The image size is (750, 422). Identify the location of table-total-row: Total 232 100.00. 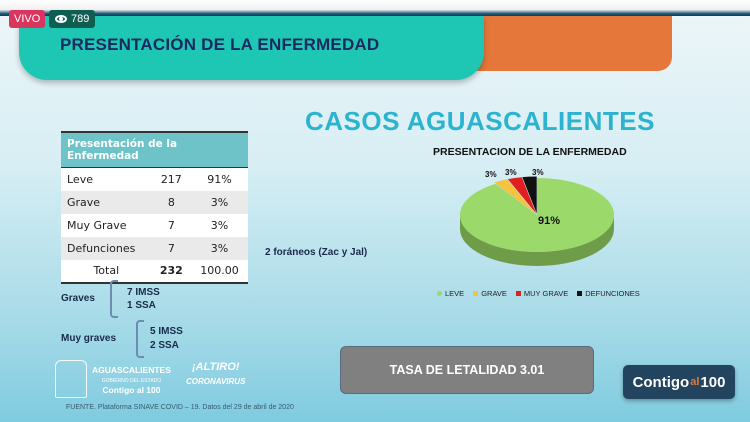
(154, 271).